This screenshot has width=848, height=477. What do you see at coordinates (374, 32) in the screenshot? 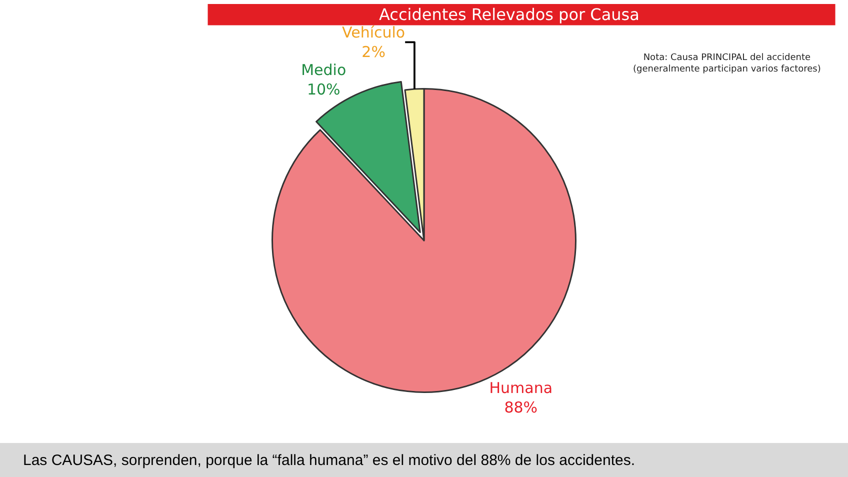
I see `slice-label: Vehículo` at bounding box center [374, 32].